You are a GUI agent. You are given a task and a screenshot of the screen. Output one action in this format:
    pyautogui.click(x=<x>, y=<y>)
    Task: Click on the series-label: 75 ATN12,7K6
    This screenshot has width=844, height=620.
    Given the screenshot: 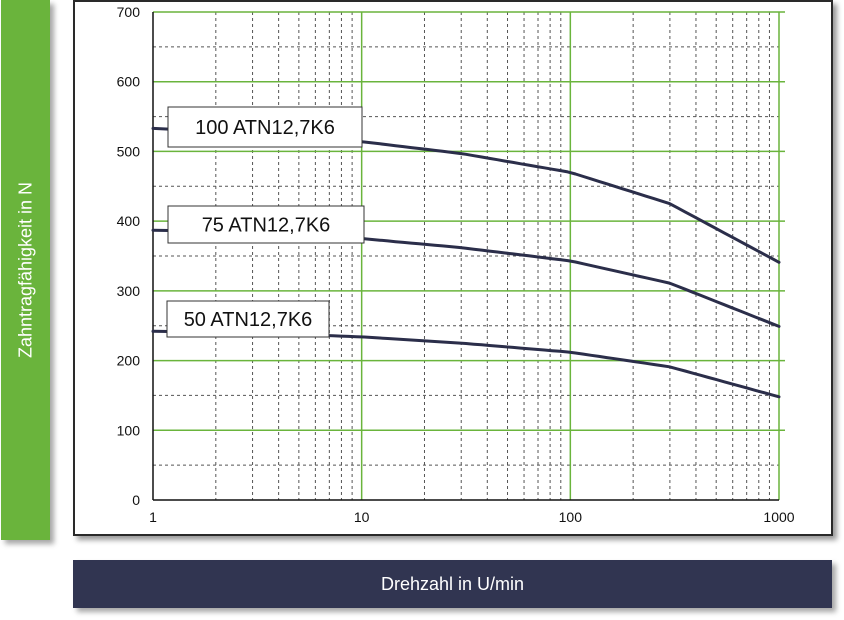 What is the action you would take?
    pyautogui.click(x=266, y=226)
    